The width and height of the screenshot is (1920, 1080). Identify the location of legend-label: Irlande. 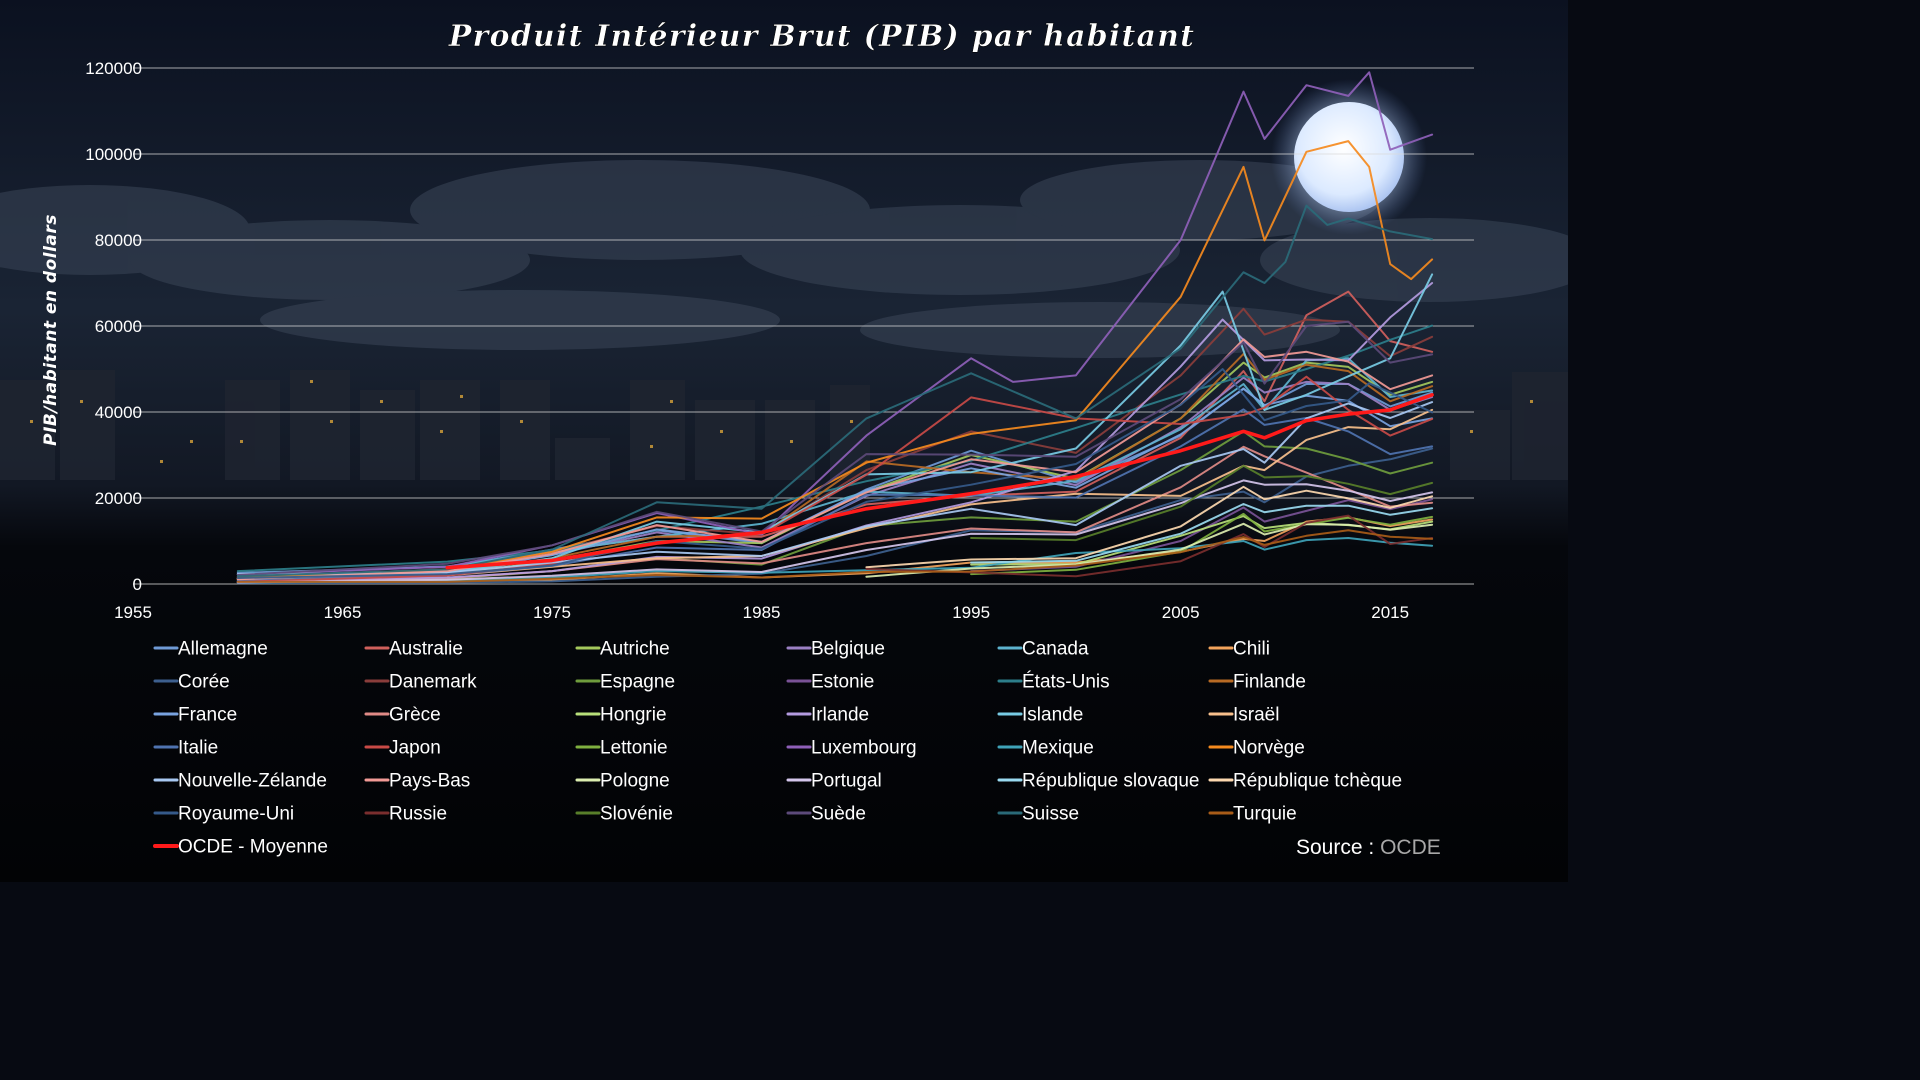
(840, 715).